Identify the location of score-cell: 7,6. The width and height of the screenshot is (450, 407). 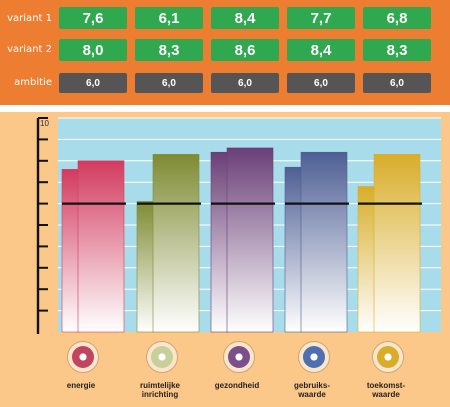
(93, 18).